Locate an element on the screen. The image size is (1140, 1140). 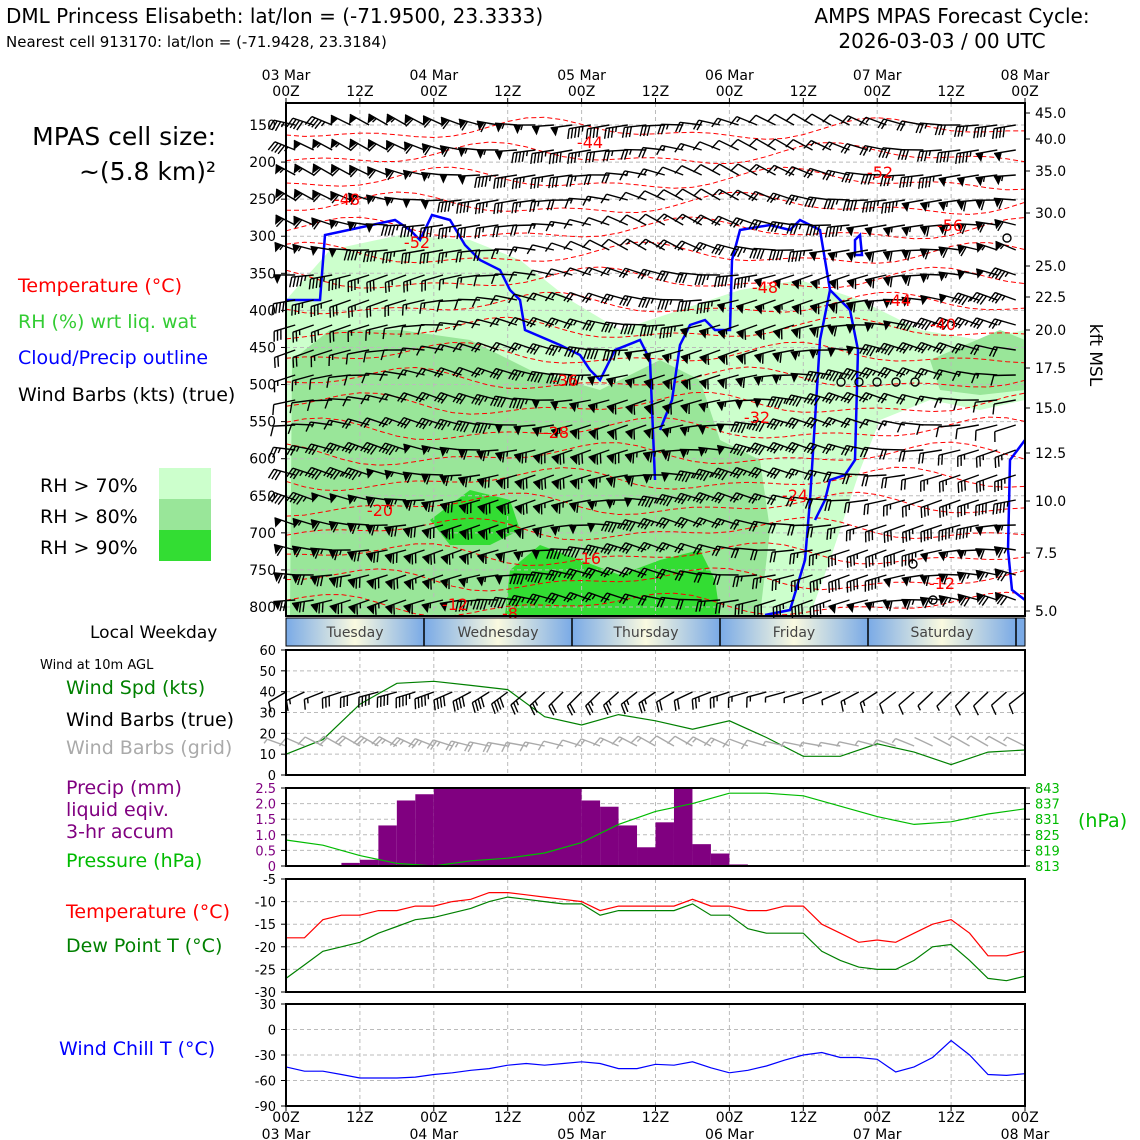
legend-rh: RH (%) wrt liq. wat is located at coordinates (107, 322).